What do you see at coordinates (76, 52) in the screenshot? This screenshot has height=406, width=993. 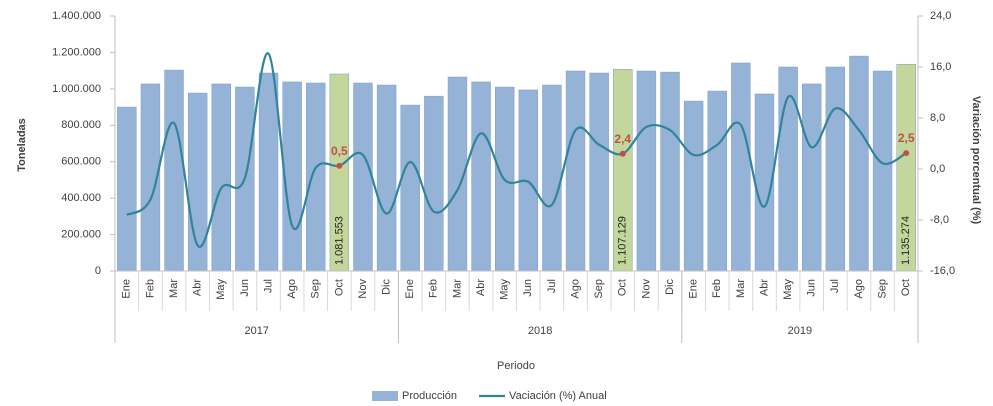 I see `y-tick-label: 1.200.000` at bounding box center [76, 52].